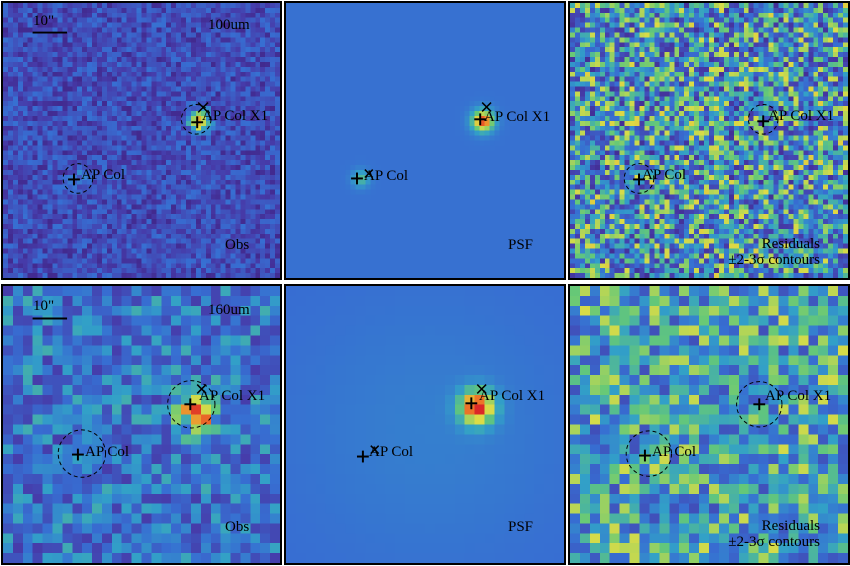  I want to click on overlay-res-100um, so click(701, 149).